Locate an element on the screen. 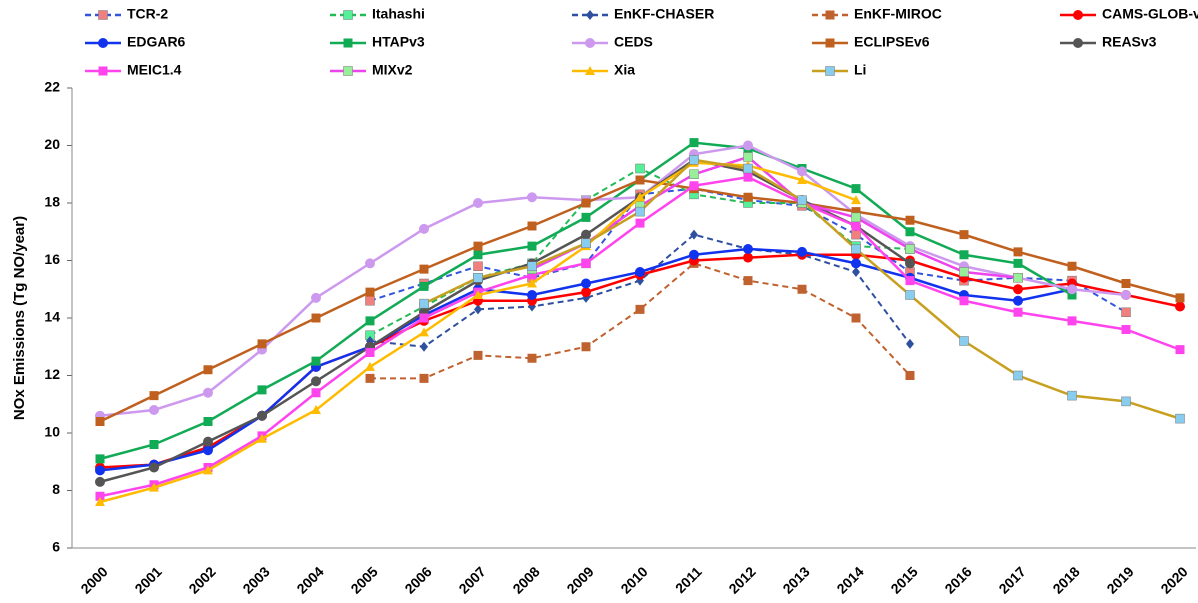 The width and height of the screenshot is (1198, 603). x-tick-label: 2001 is located at coordinates (147, 579).